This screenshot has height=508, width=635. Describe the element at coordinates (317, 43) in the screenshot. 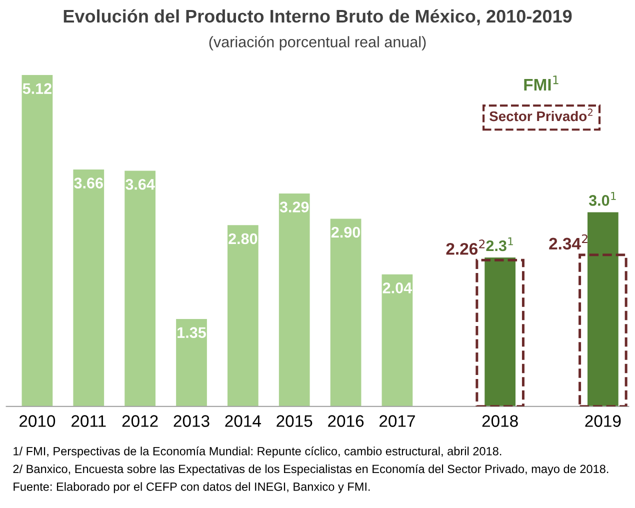

I see `chart-subtitle: (variación porcentual real anual)` at that location.